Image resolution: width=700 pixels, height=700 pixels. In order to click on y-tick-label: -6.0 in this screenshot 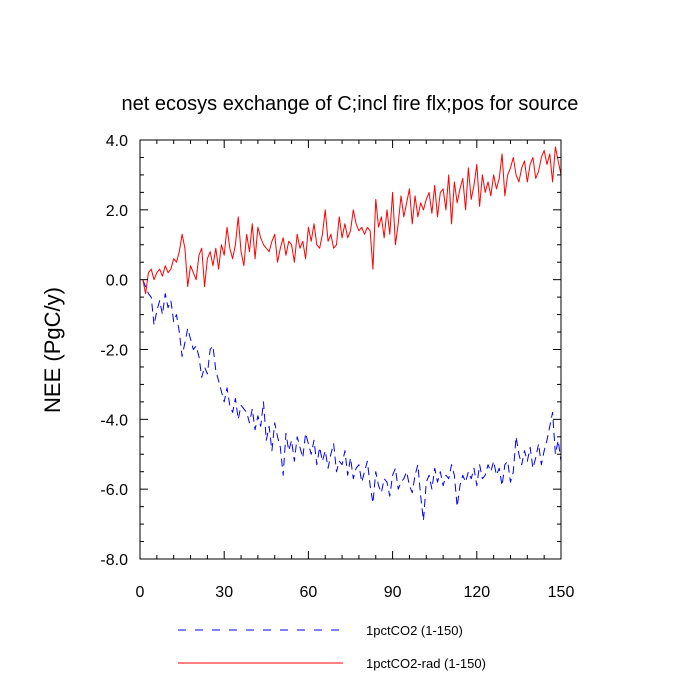, I will do `click(114, 490)`.